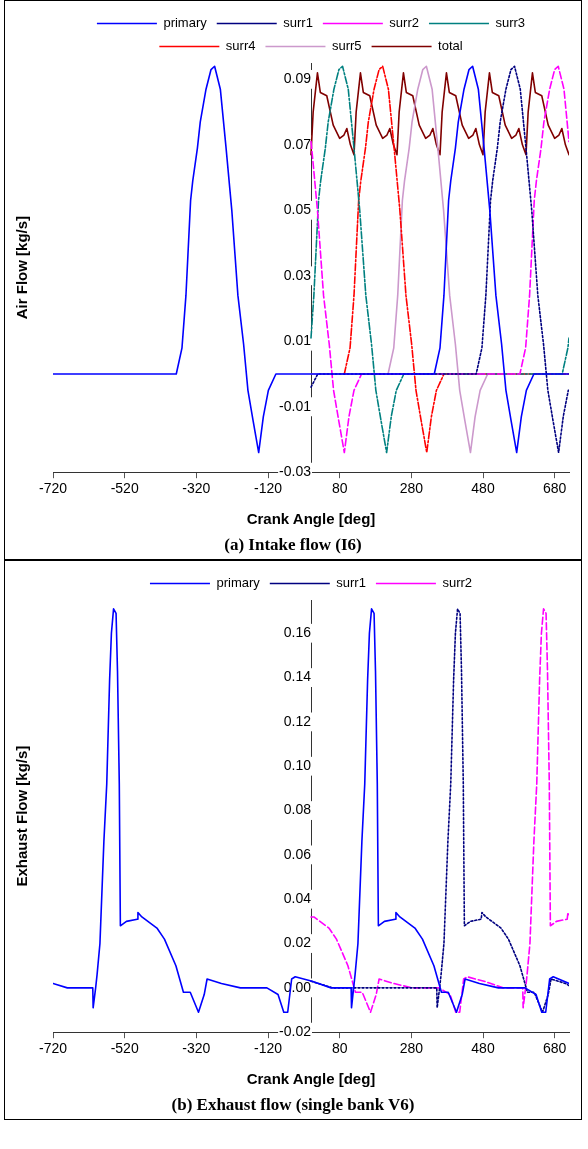 Image resolution: width=588 pixels, height=1149 pixels. What do you see at coordinates (297, 274) in the screenshot?
I see `y-tick-label: 0.03` at bounding box center [297, 274].